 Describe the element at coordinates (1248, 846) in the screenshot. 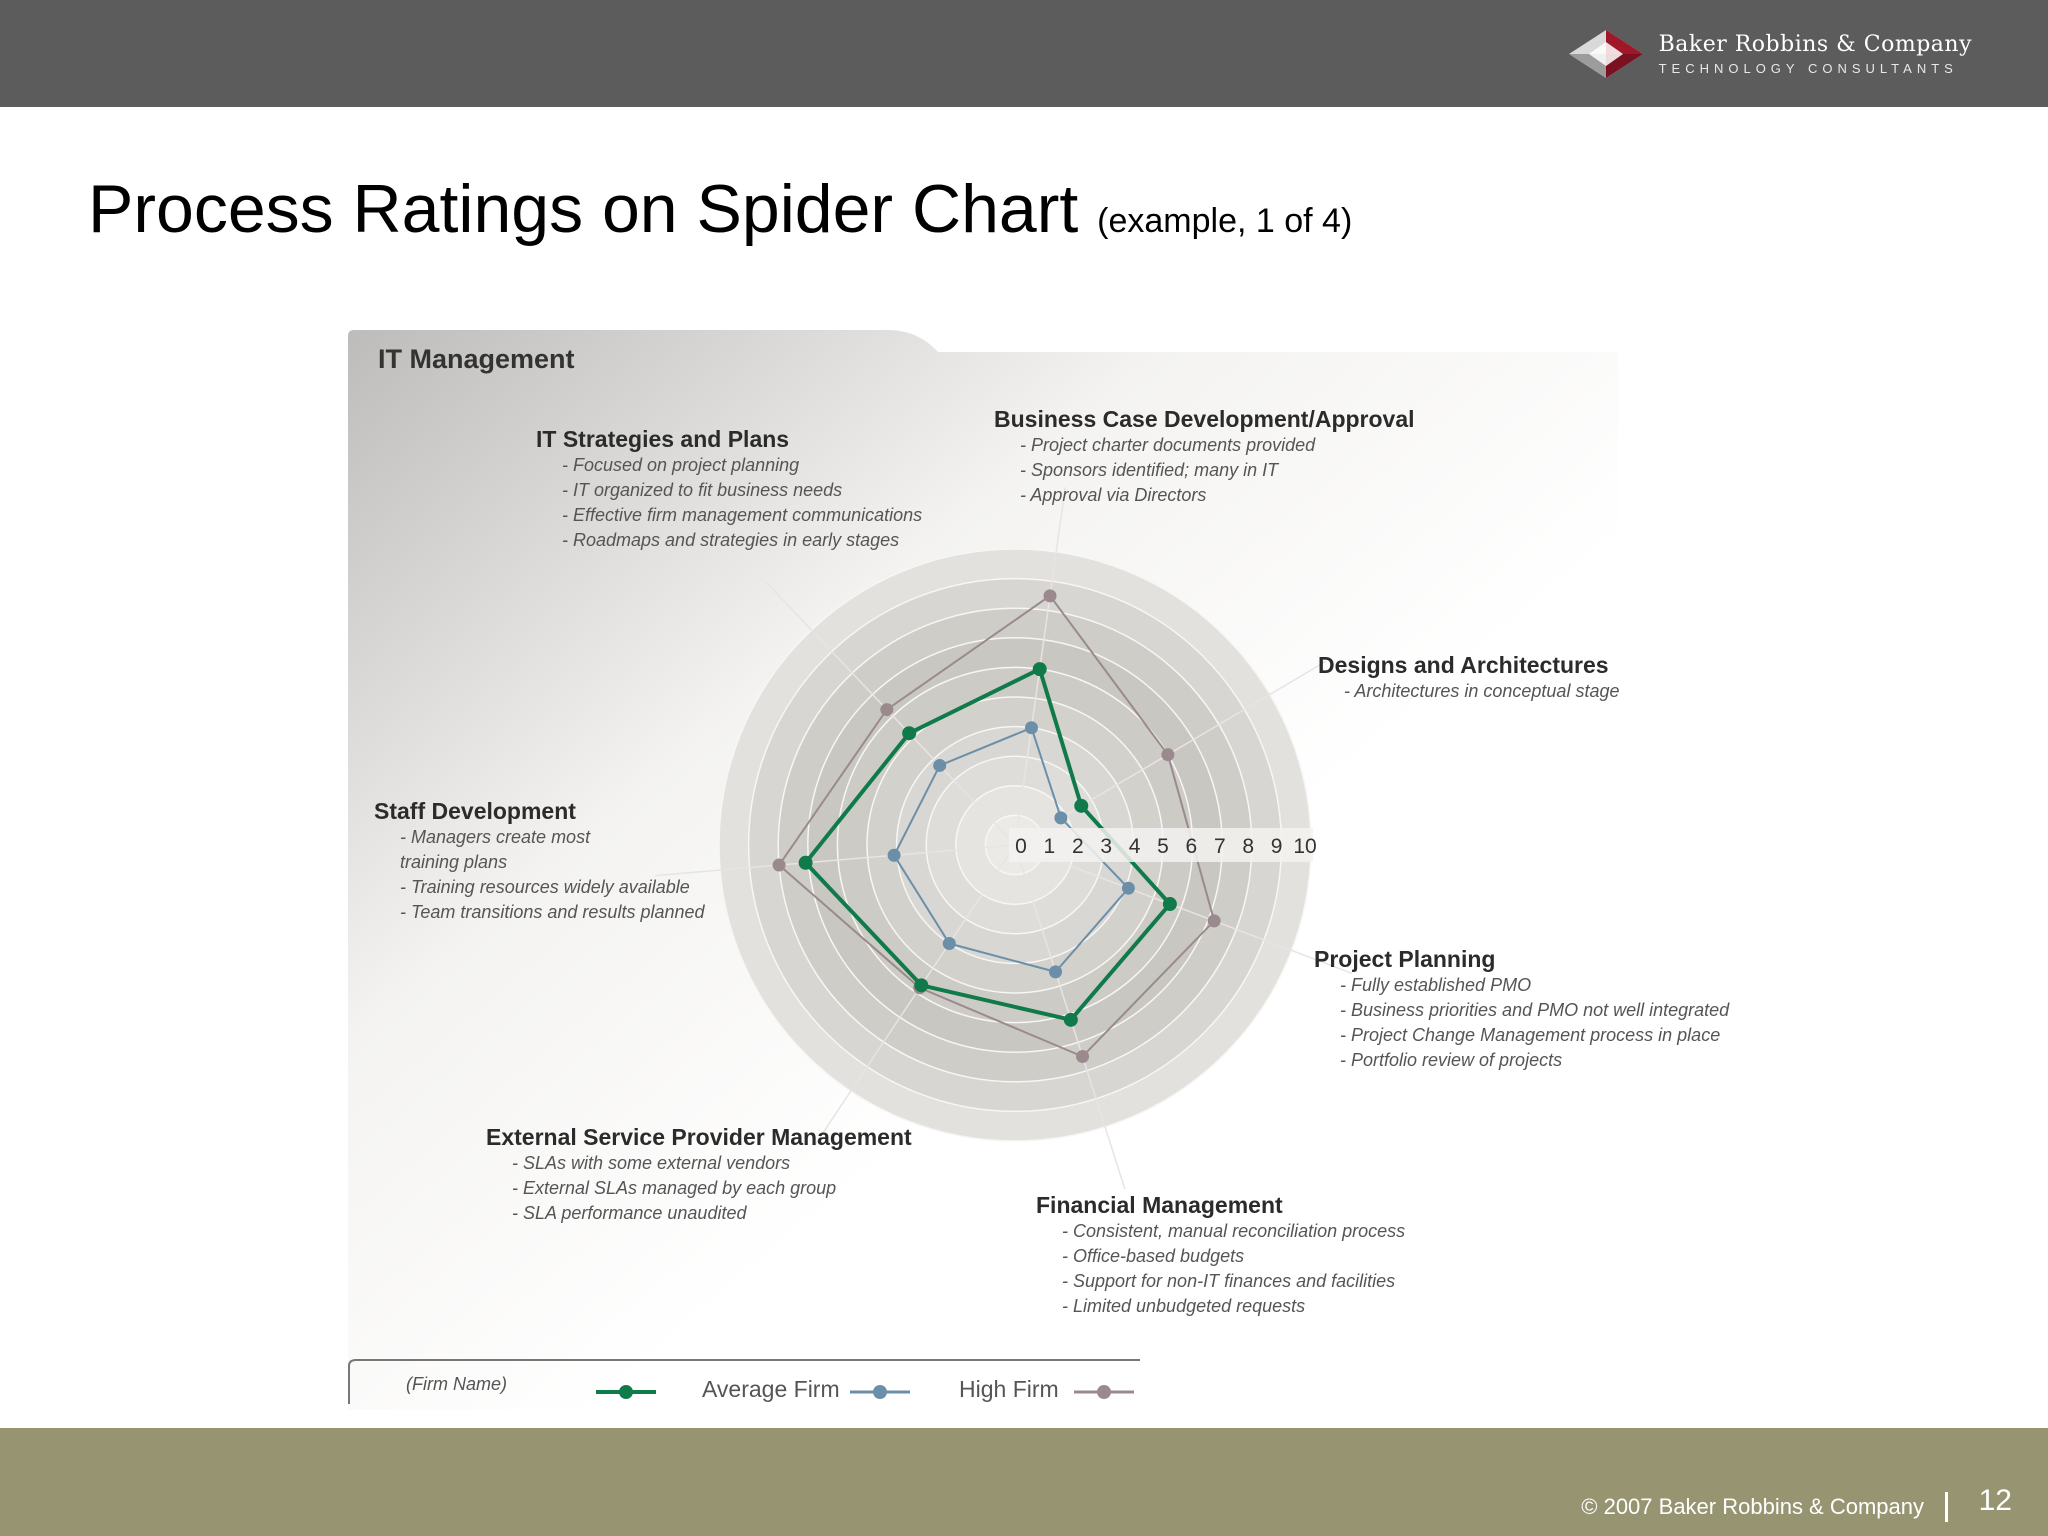

I see `scale-tick-label: 8` at that location.